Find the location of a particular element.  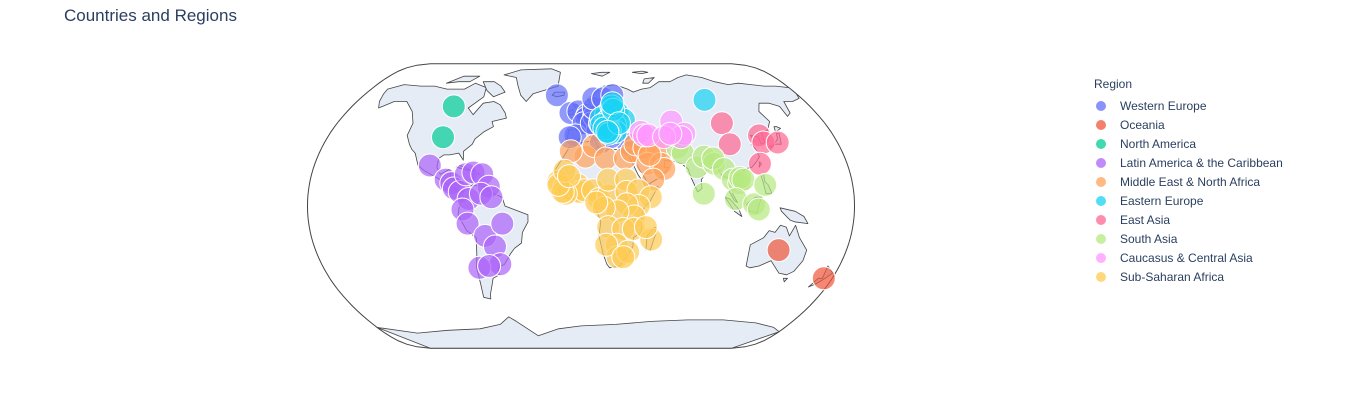

chart-title: Countries and Regions is located at coordinates (150, 15).